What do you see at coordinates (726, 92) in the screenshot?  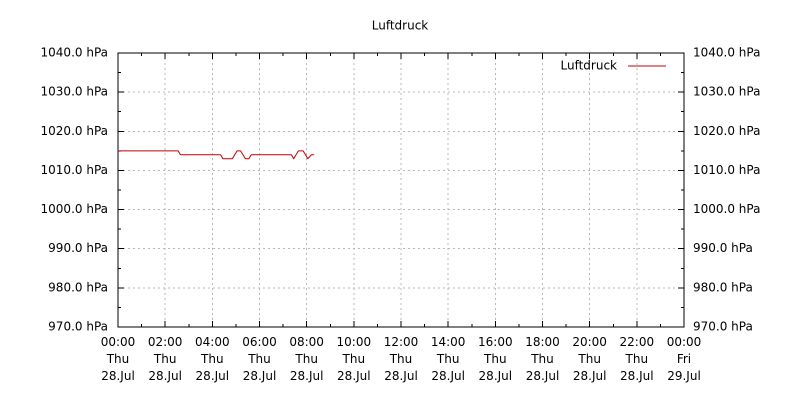 I see `right-y-tick-label: 1030.0 hPa` at bounding box center [726, 92].